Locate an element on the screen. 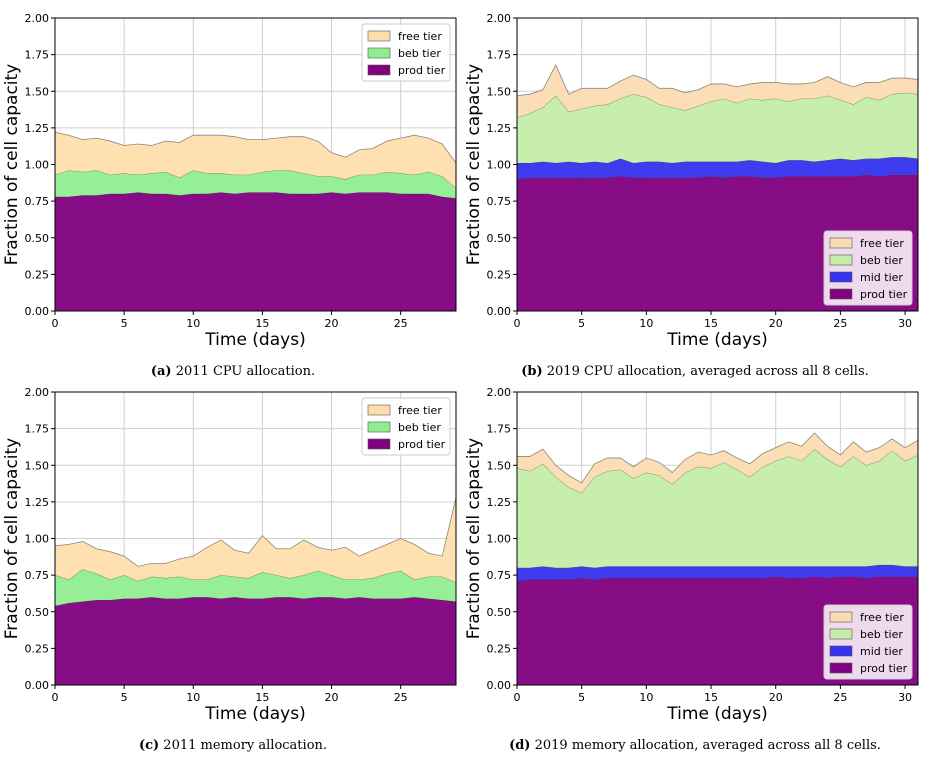  chart-d-xtick-label-4: 20 is located at coordinates (776, 697).